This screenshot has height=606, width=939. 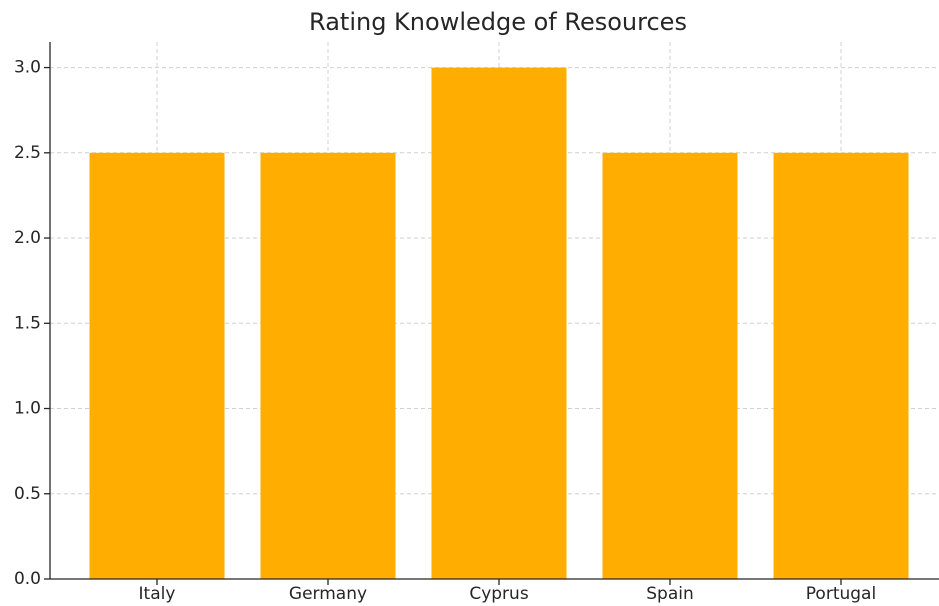 What do you see at coordinates (498, 22) in the screenshot?
I see `chart-title: Rating Knowledge of Resources` at bounding box center [498, 22].